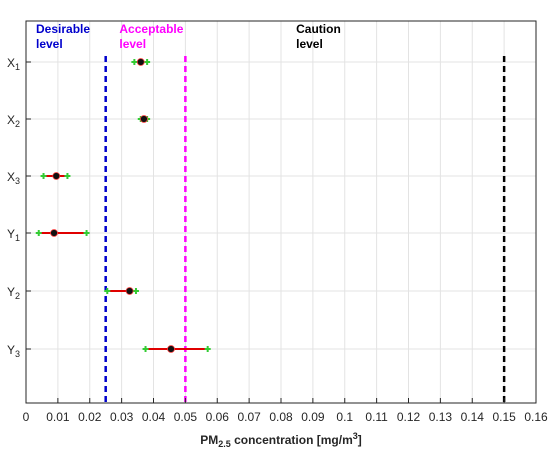  I want to click on x-label-middle: concentration [mg/m, so click(292, 440).